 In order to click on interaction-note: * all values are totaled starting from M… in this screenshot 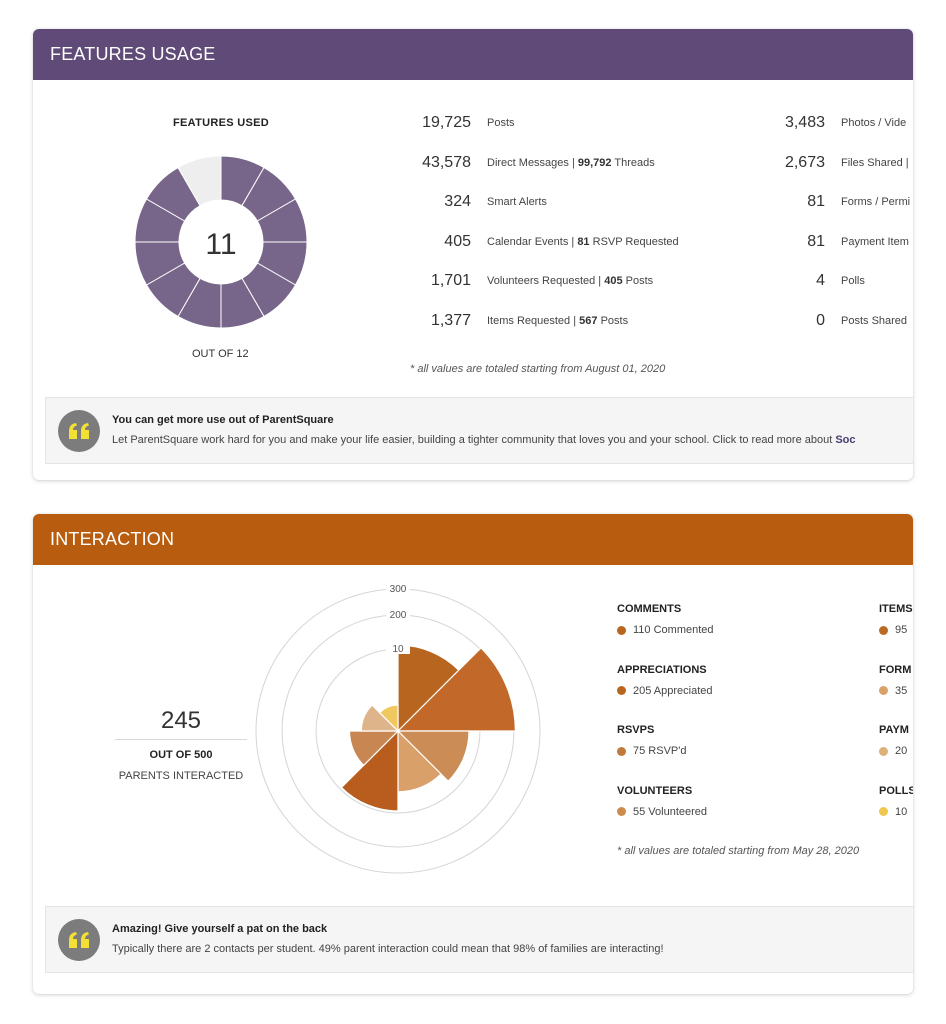, I will do `click(738, 851)`.